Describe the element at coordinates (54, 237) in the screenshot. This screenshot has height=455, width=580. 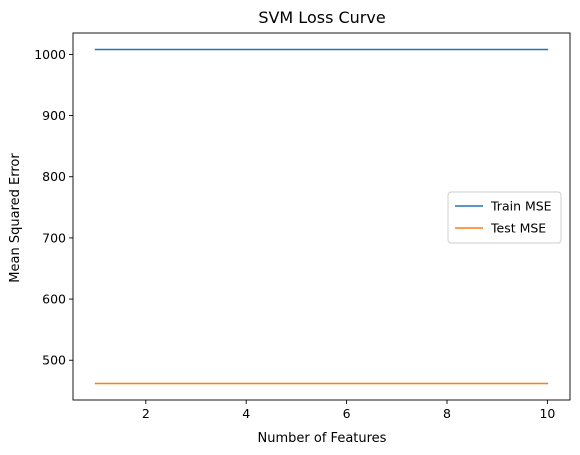
I see `y-tick-label: 700` at that location.